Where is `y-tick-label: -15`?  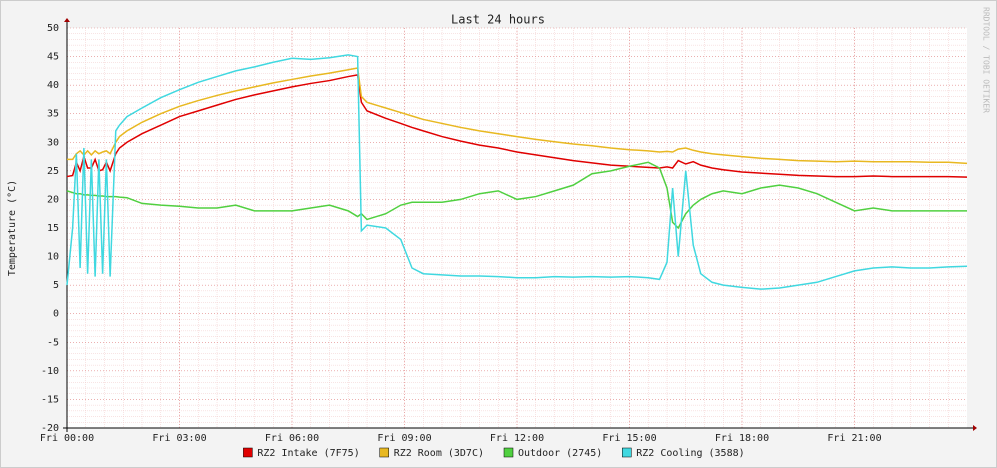
y-tick-label: -15 is located at coordinates (50, 399).